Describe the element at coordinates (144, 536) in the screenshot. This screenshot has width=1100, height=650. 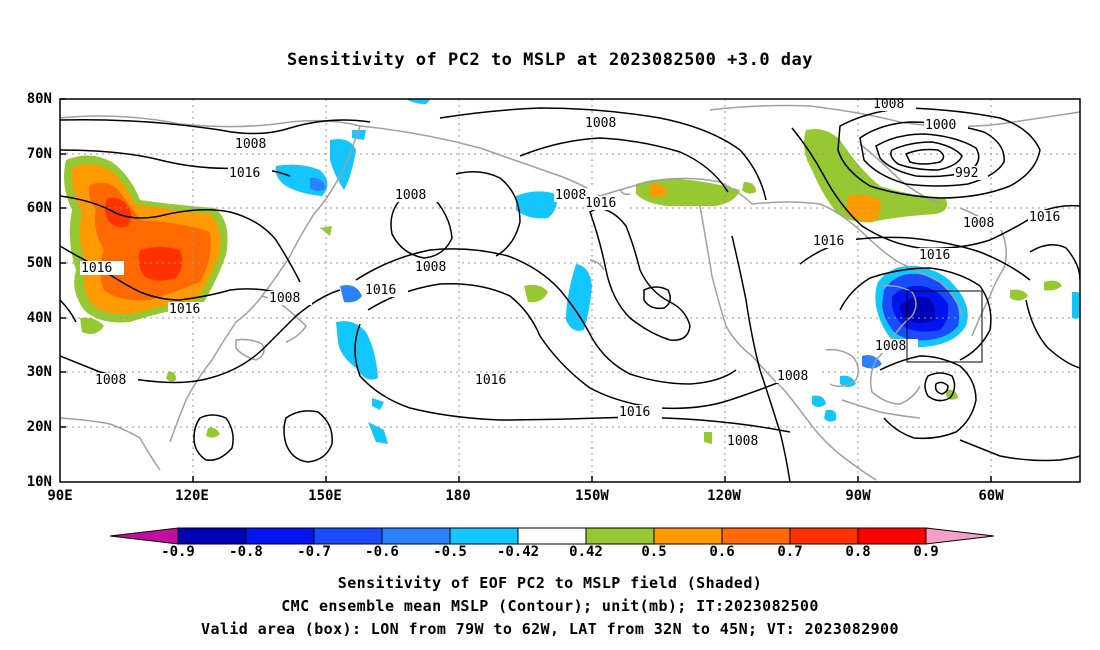
I see `colorbar-min-arrow` at that location.